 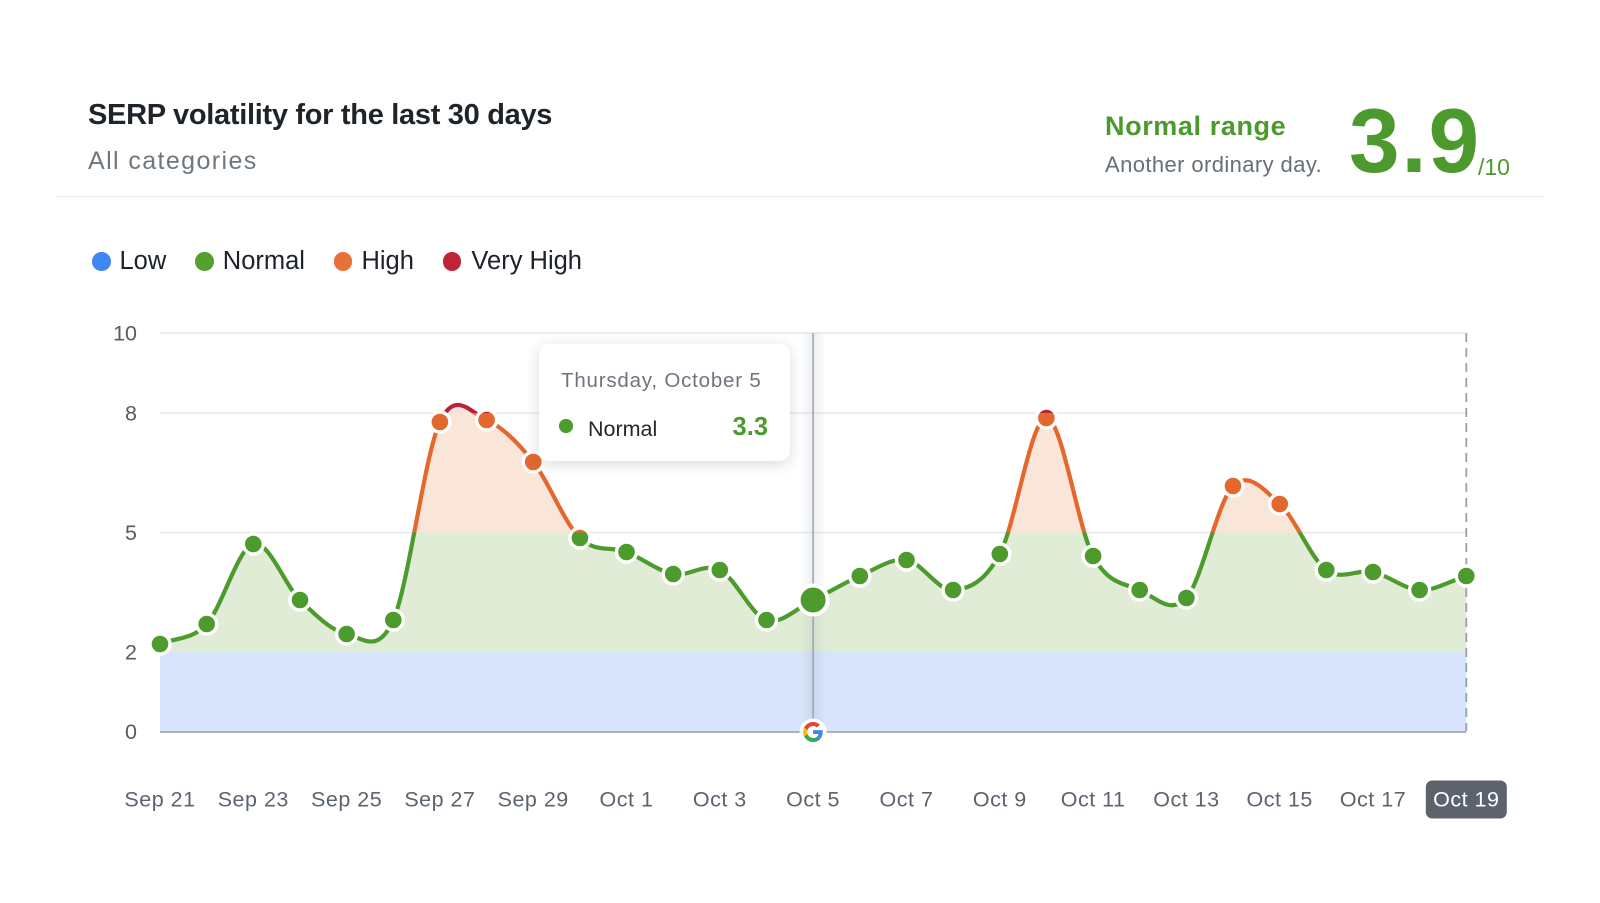 What do you see at coordinates (439, 800) in the screenshot?
I see `svg-text: Sep 27` at bounding box center [439, 800].